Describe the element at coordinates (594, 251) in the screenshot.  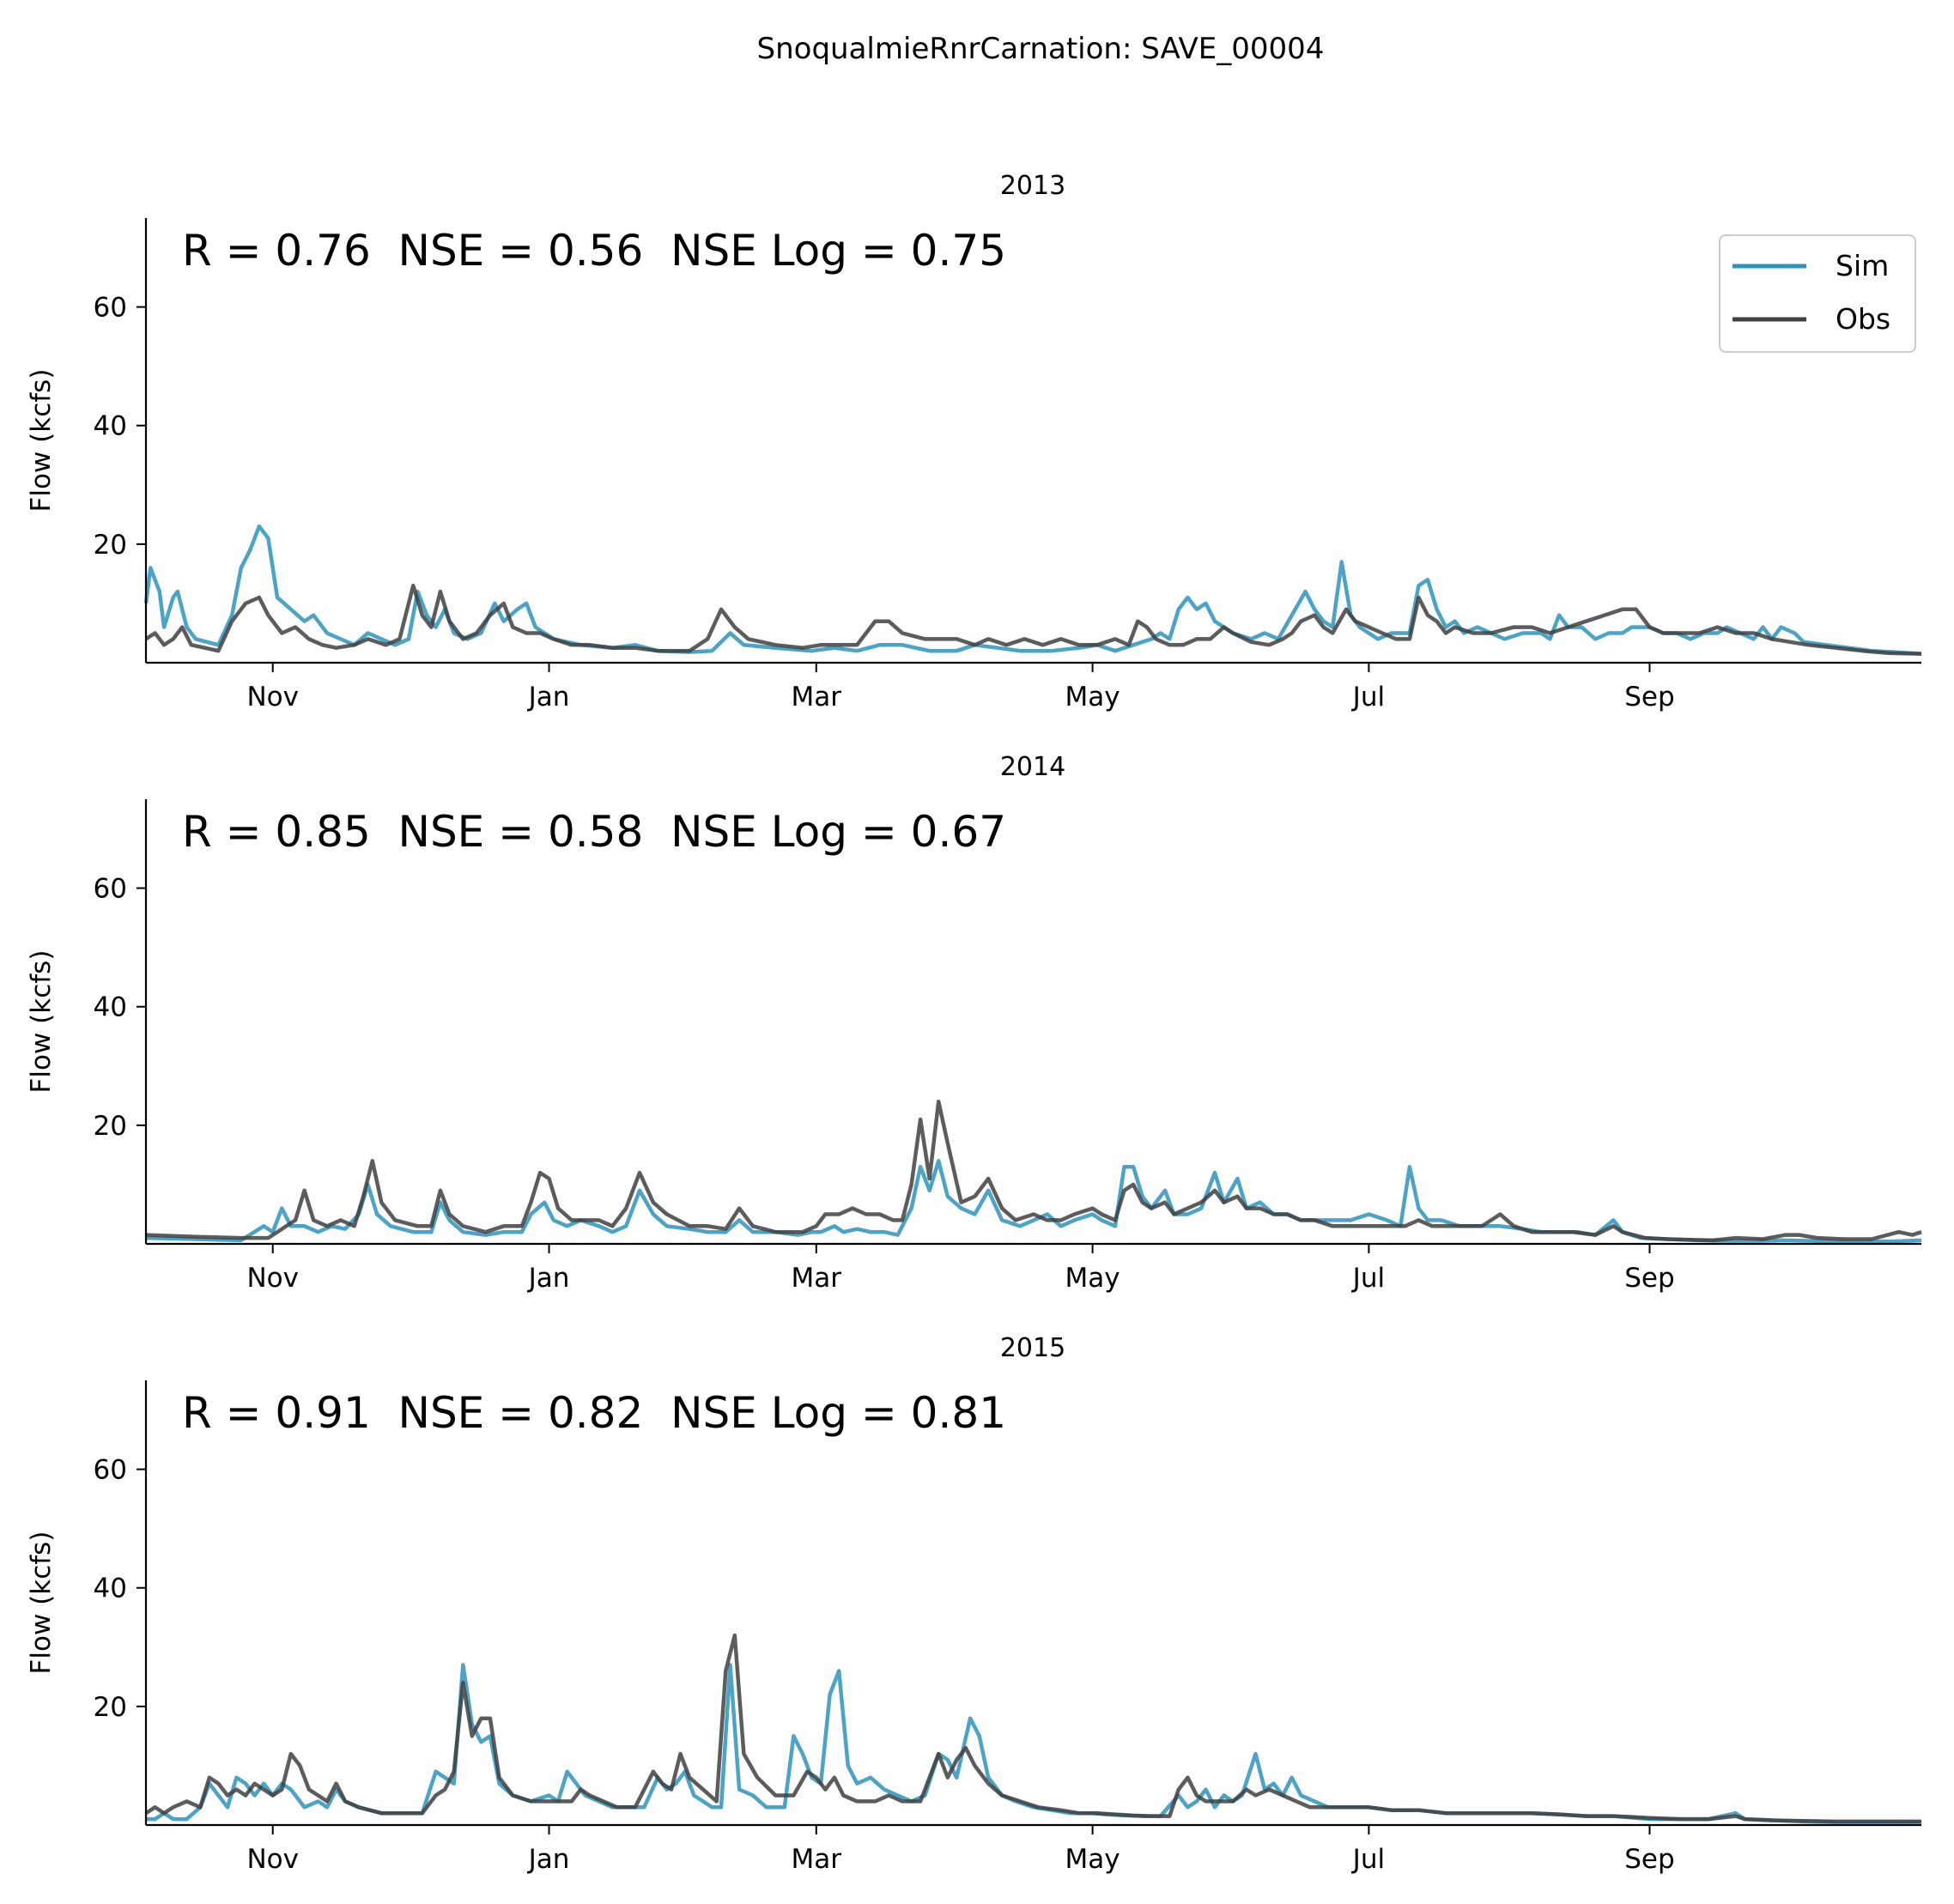
I see `stats-annotation: R = 0.76 NSE = 0.56 NSE Log = 0.75` at that location.